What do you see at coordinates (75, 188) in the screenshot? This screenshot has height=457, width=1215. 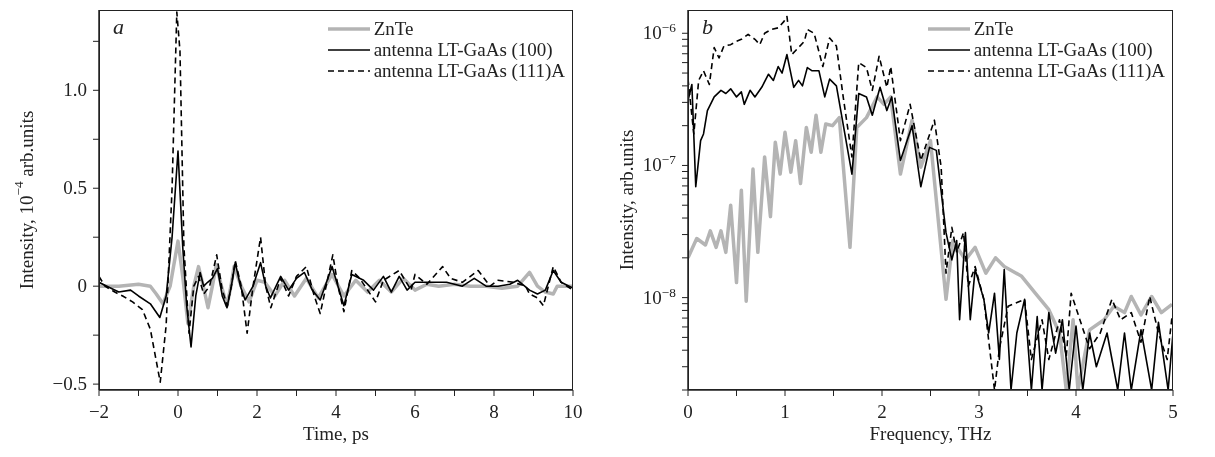 I see `y-tick-label: 0.5` at bounding box center [75, 188].